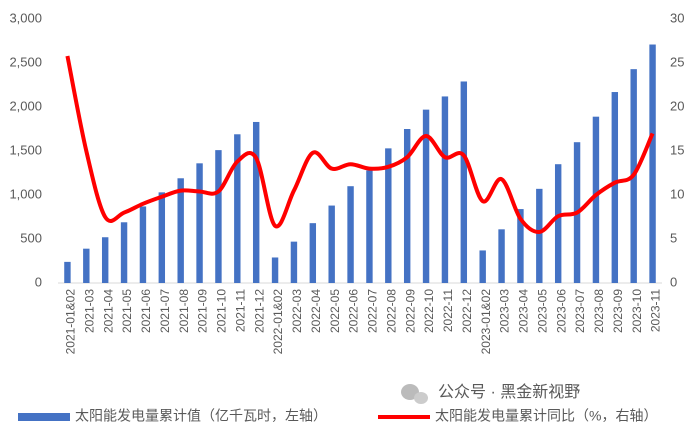 The width and height of the screenshot is (700, 437). Describe the element at coordinates (25, 61) in the screenshot. I see `y-tick-label: 2,500` at that location.